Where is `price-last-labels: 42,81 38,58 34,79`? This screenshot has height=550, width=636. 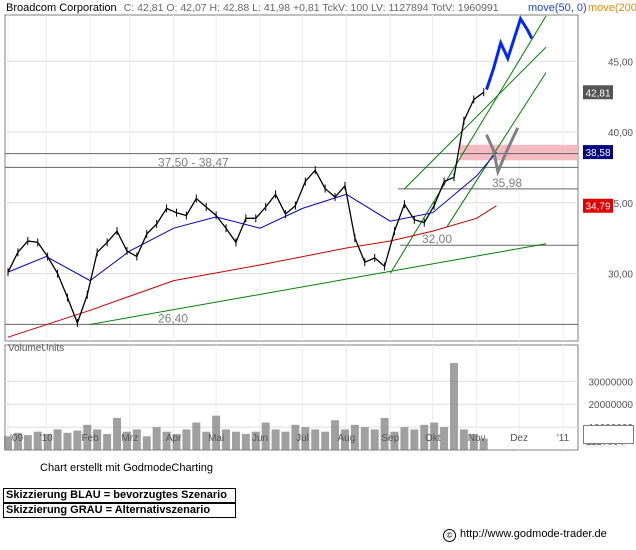 price-last-labels: 42,81 38,58 34,79 is located at coordinates (598, 149).